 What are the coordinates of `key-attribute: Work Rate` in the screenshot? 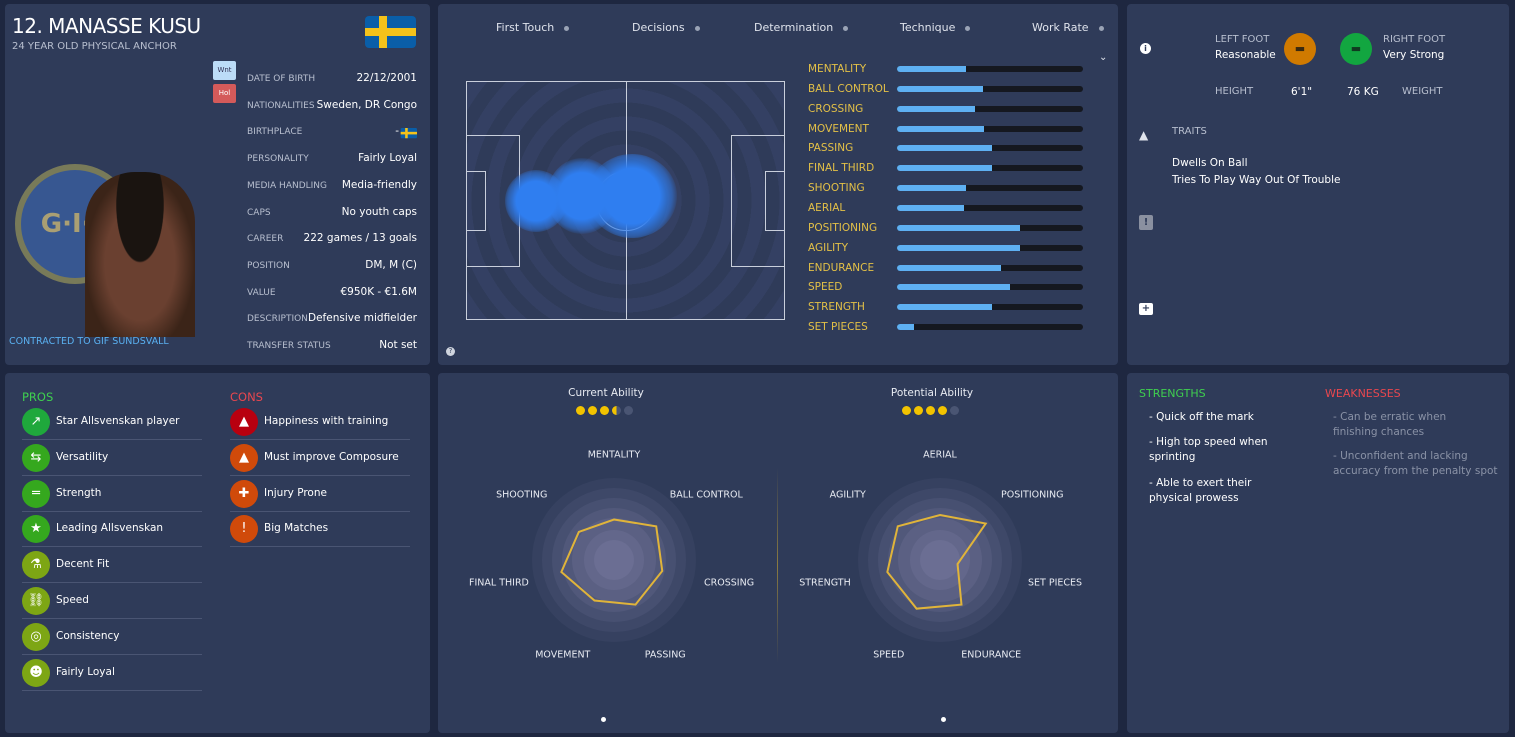 It's located at (1068, 27).